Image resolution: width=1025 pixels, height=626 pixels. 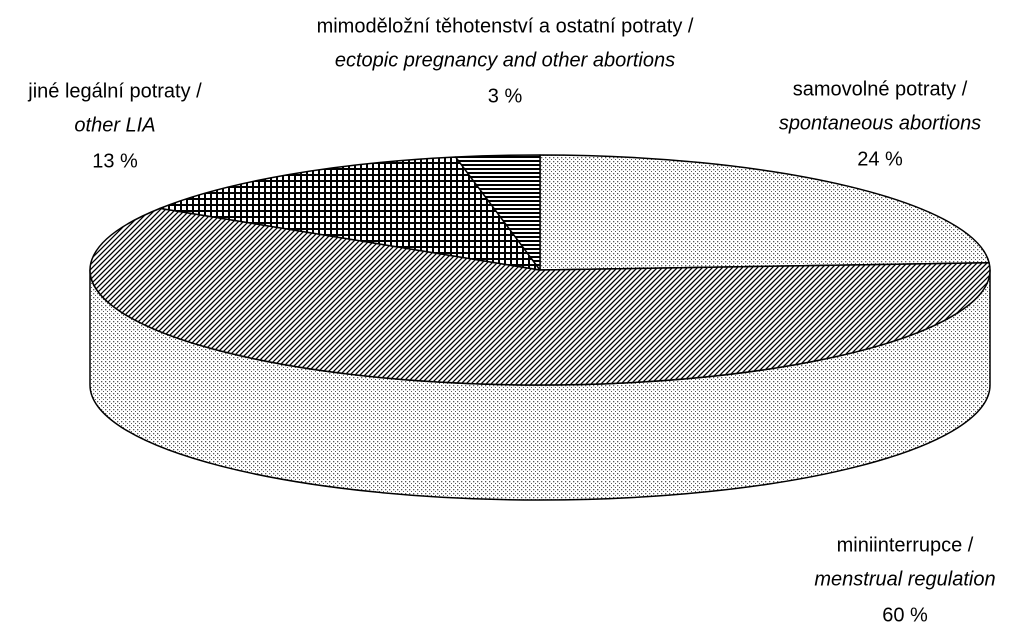 What do you see at coordinates (114, 125) in the screenshot?
I see `slice-label-en: other LIA` at bounding box center [114, 125].